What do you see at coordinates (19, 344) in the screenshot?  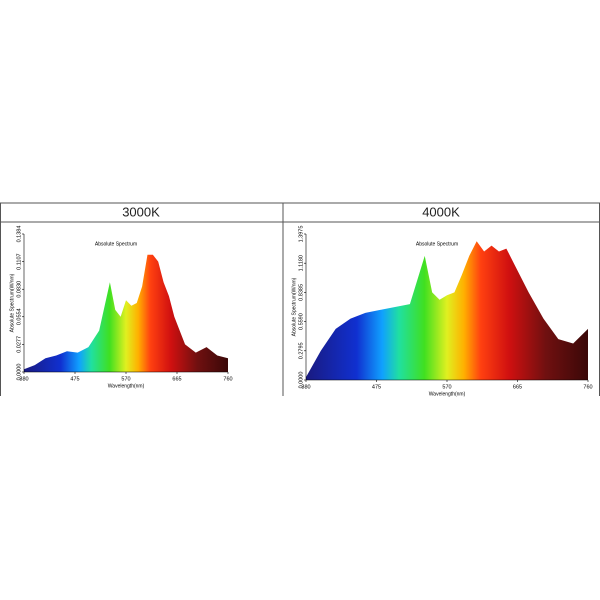 I see `y-tick-label: 0.0277` at bounding box center [19, 344].